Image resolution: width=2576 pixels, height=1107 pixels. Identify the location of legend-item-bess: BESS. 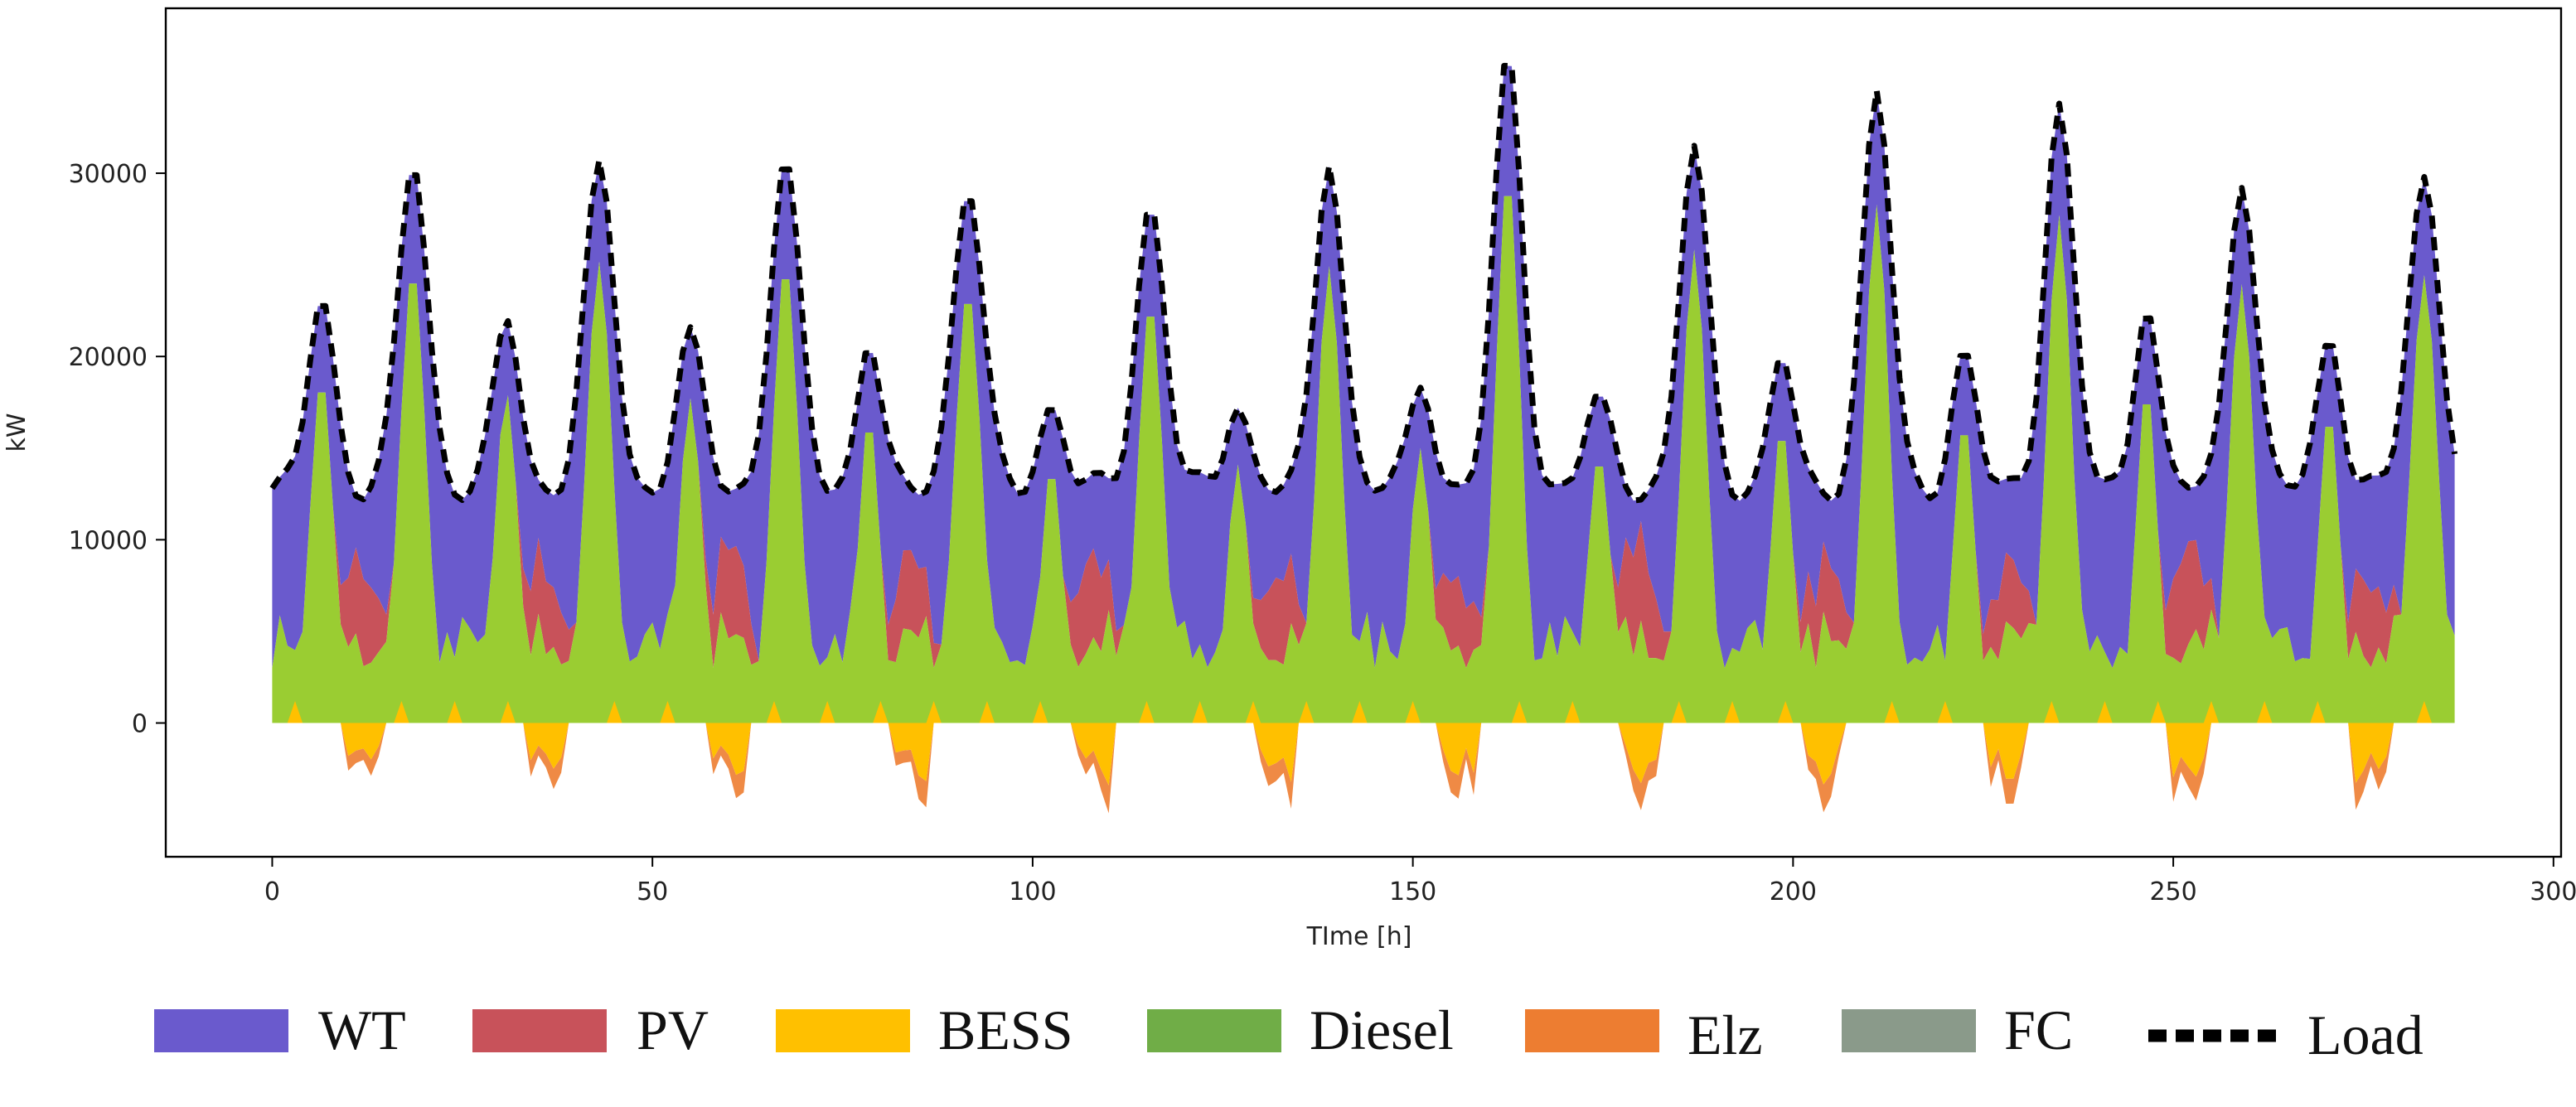
(924, 1029).